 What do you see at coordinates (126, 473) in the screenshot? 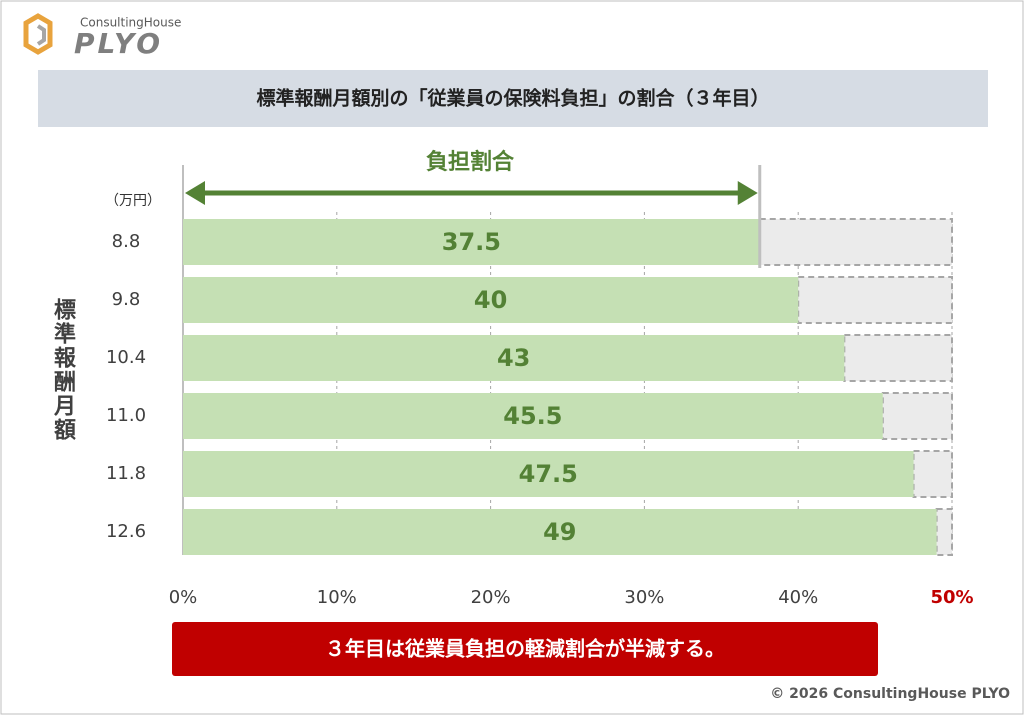
I see `y-tick-label: 11.8` at bounding box center [126, 473].